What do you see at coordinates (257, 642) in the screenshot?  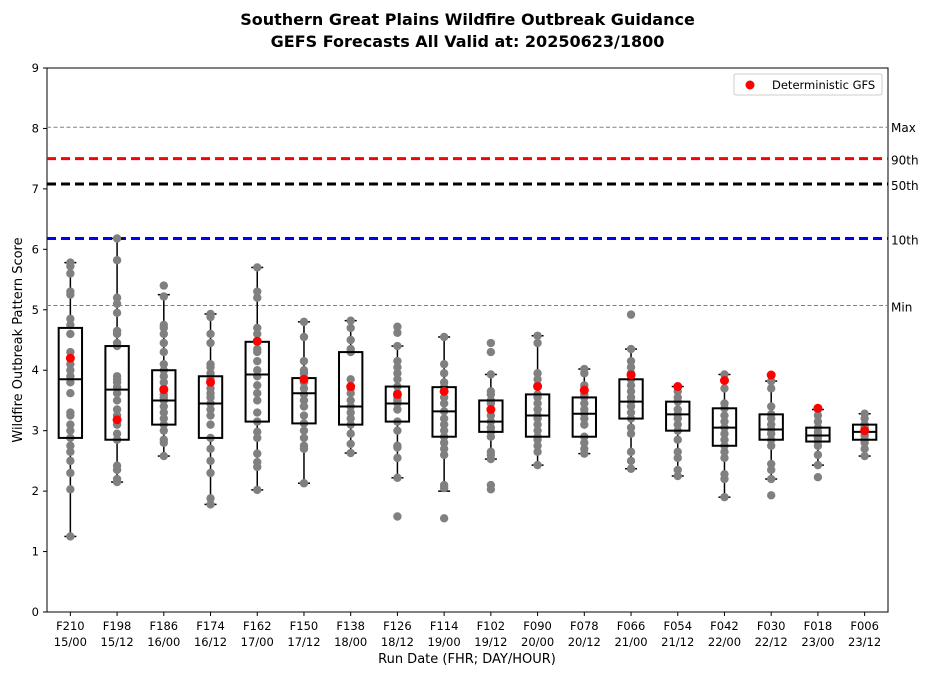 I see `x-tick-label-date: 17/00` at bounding box center [257, 642].